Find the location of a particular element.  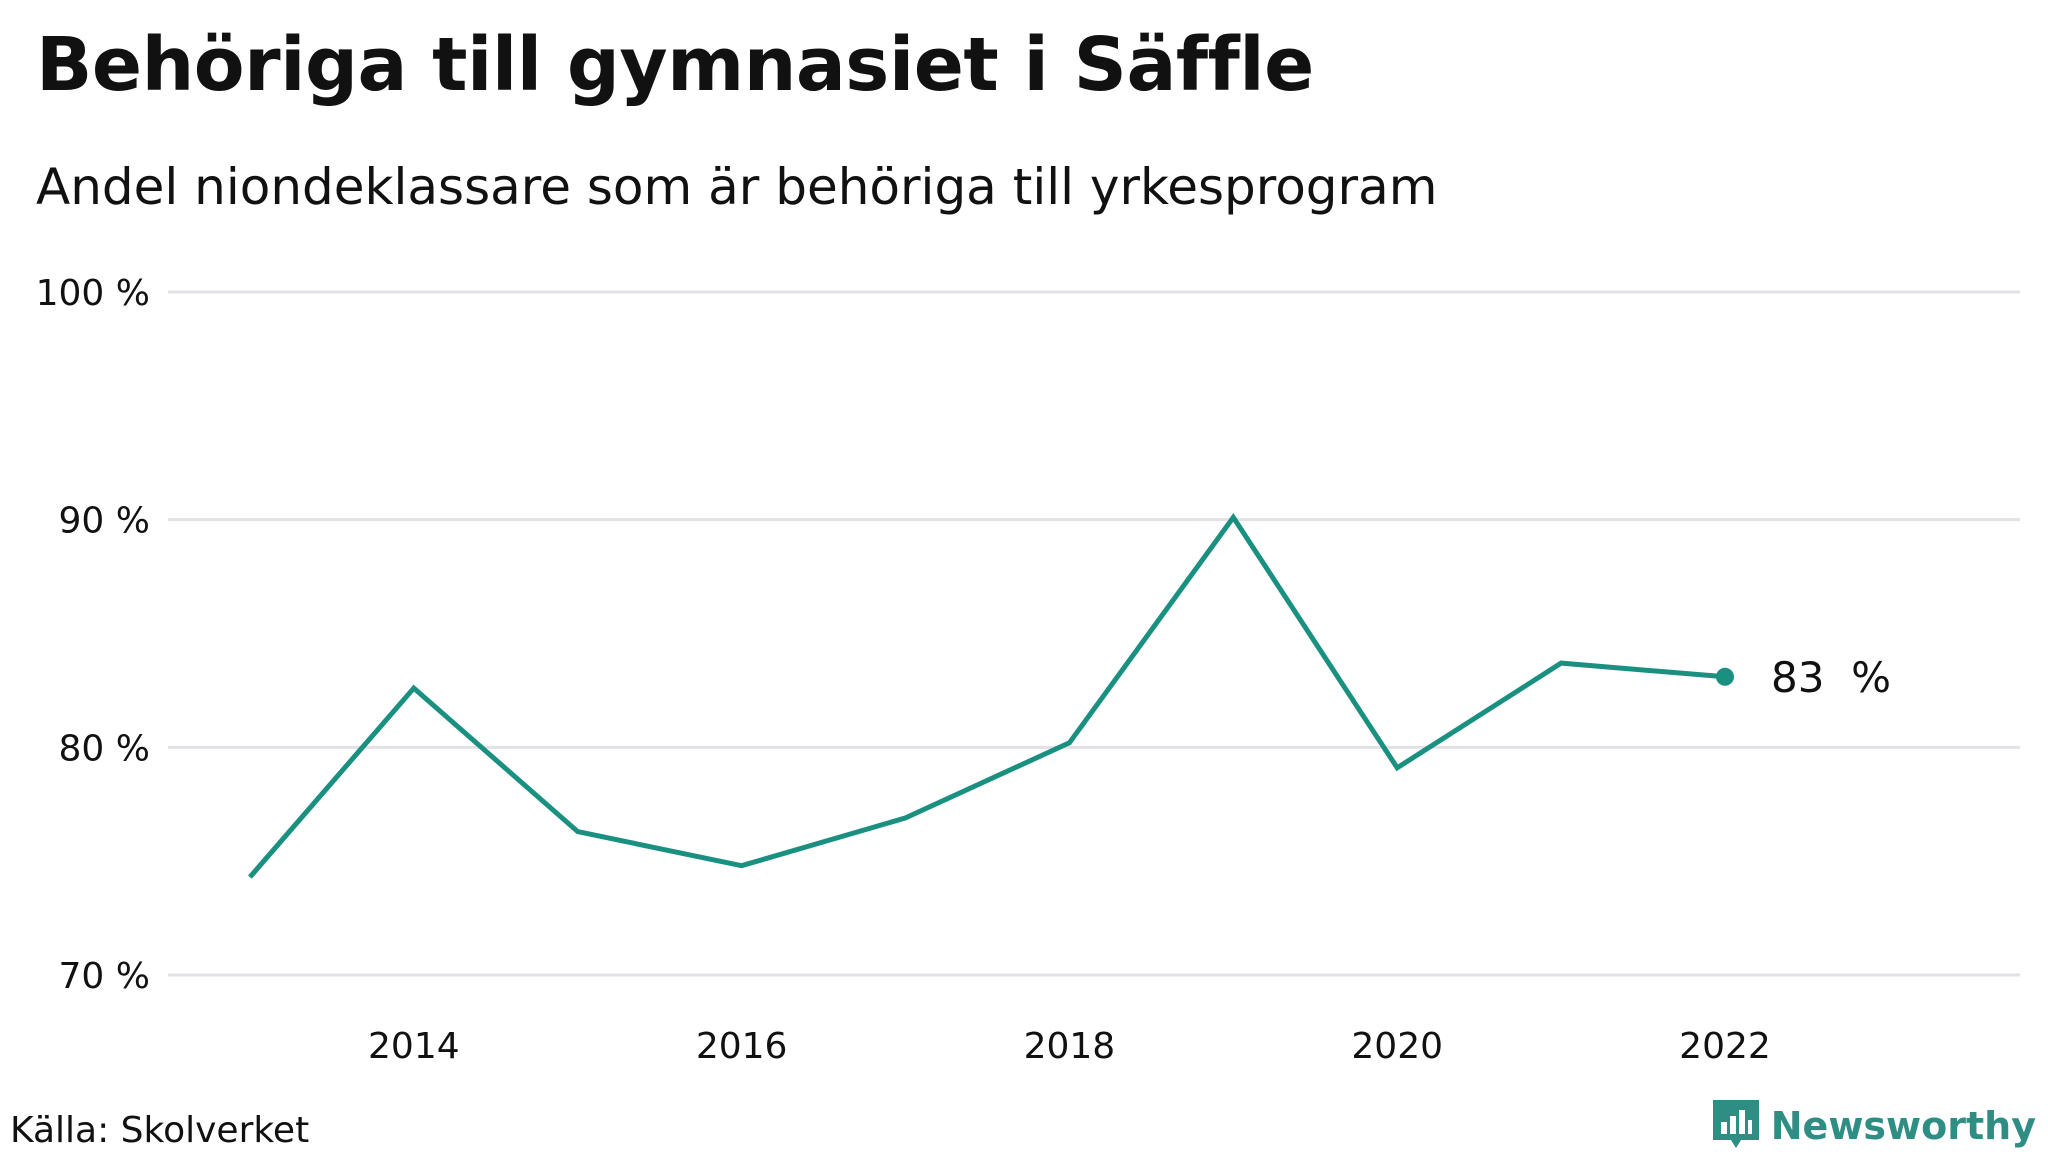

x-tick-label: 2022 is located at coordinates (1725, 1046).